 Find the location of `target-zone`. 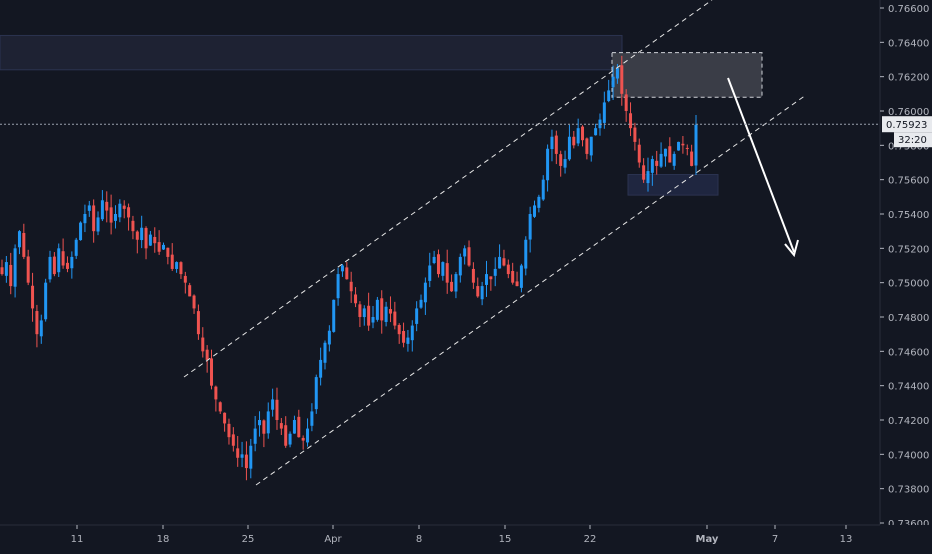

target-zone is located at coordinates (687, 75).